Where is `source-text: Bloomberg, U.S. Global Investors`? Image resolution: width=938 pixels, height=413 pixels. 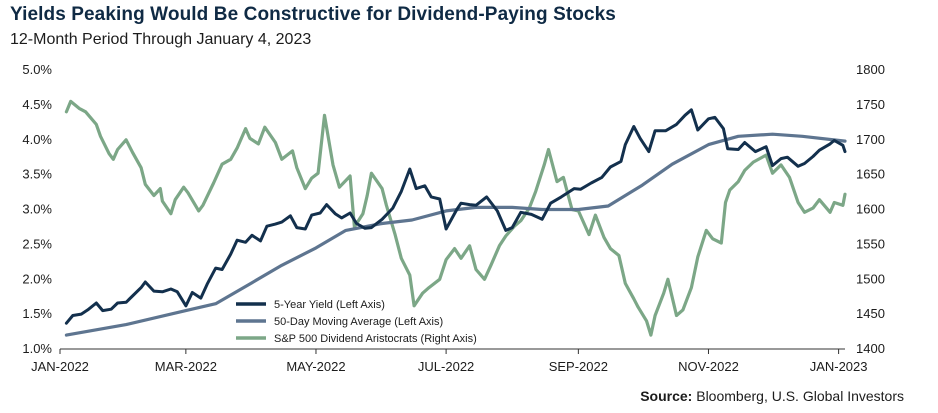 source-text: Bloomberg, U.S. Global Investors is located at coordinates (800, 396).